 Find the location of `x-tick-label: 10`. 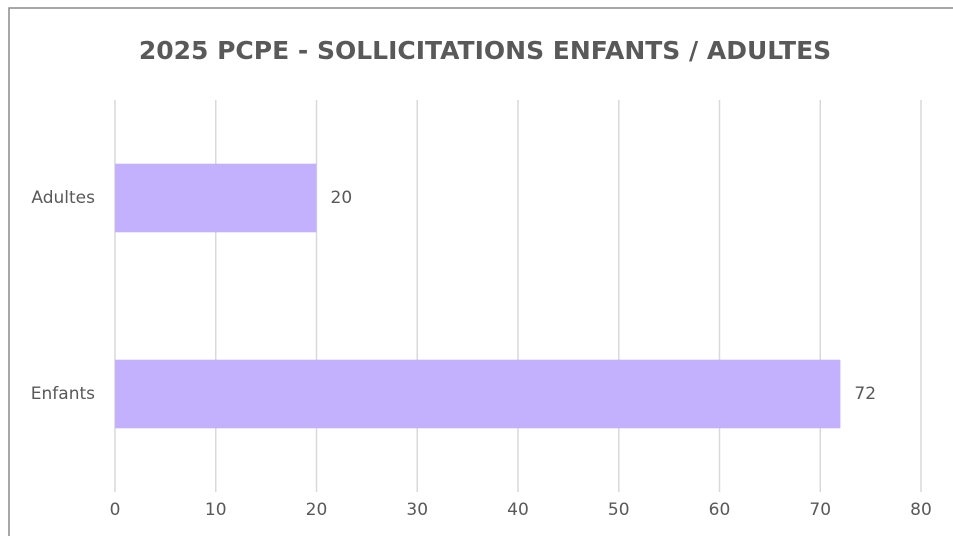

x-tick-label: 10 is located at coordinates (216, 510).